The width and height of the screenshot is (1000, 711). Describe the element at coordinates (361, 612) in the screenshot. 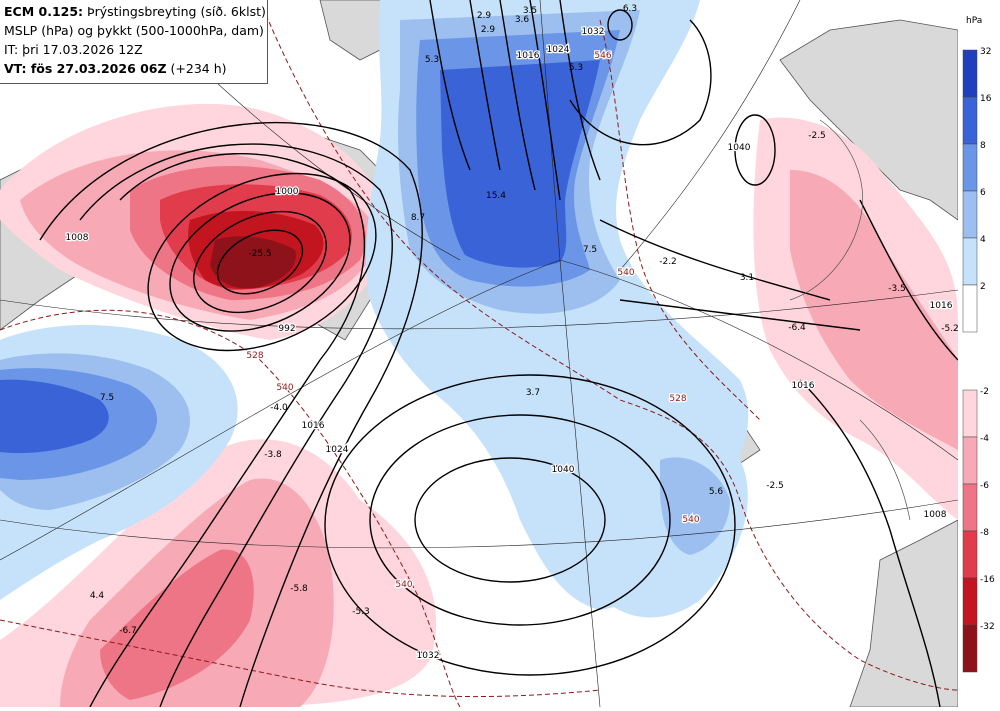

I see `pressure-change-value: -5.3` at that location.